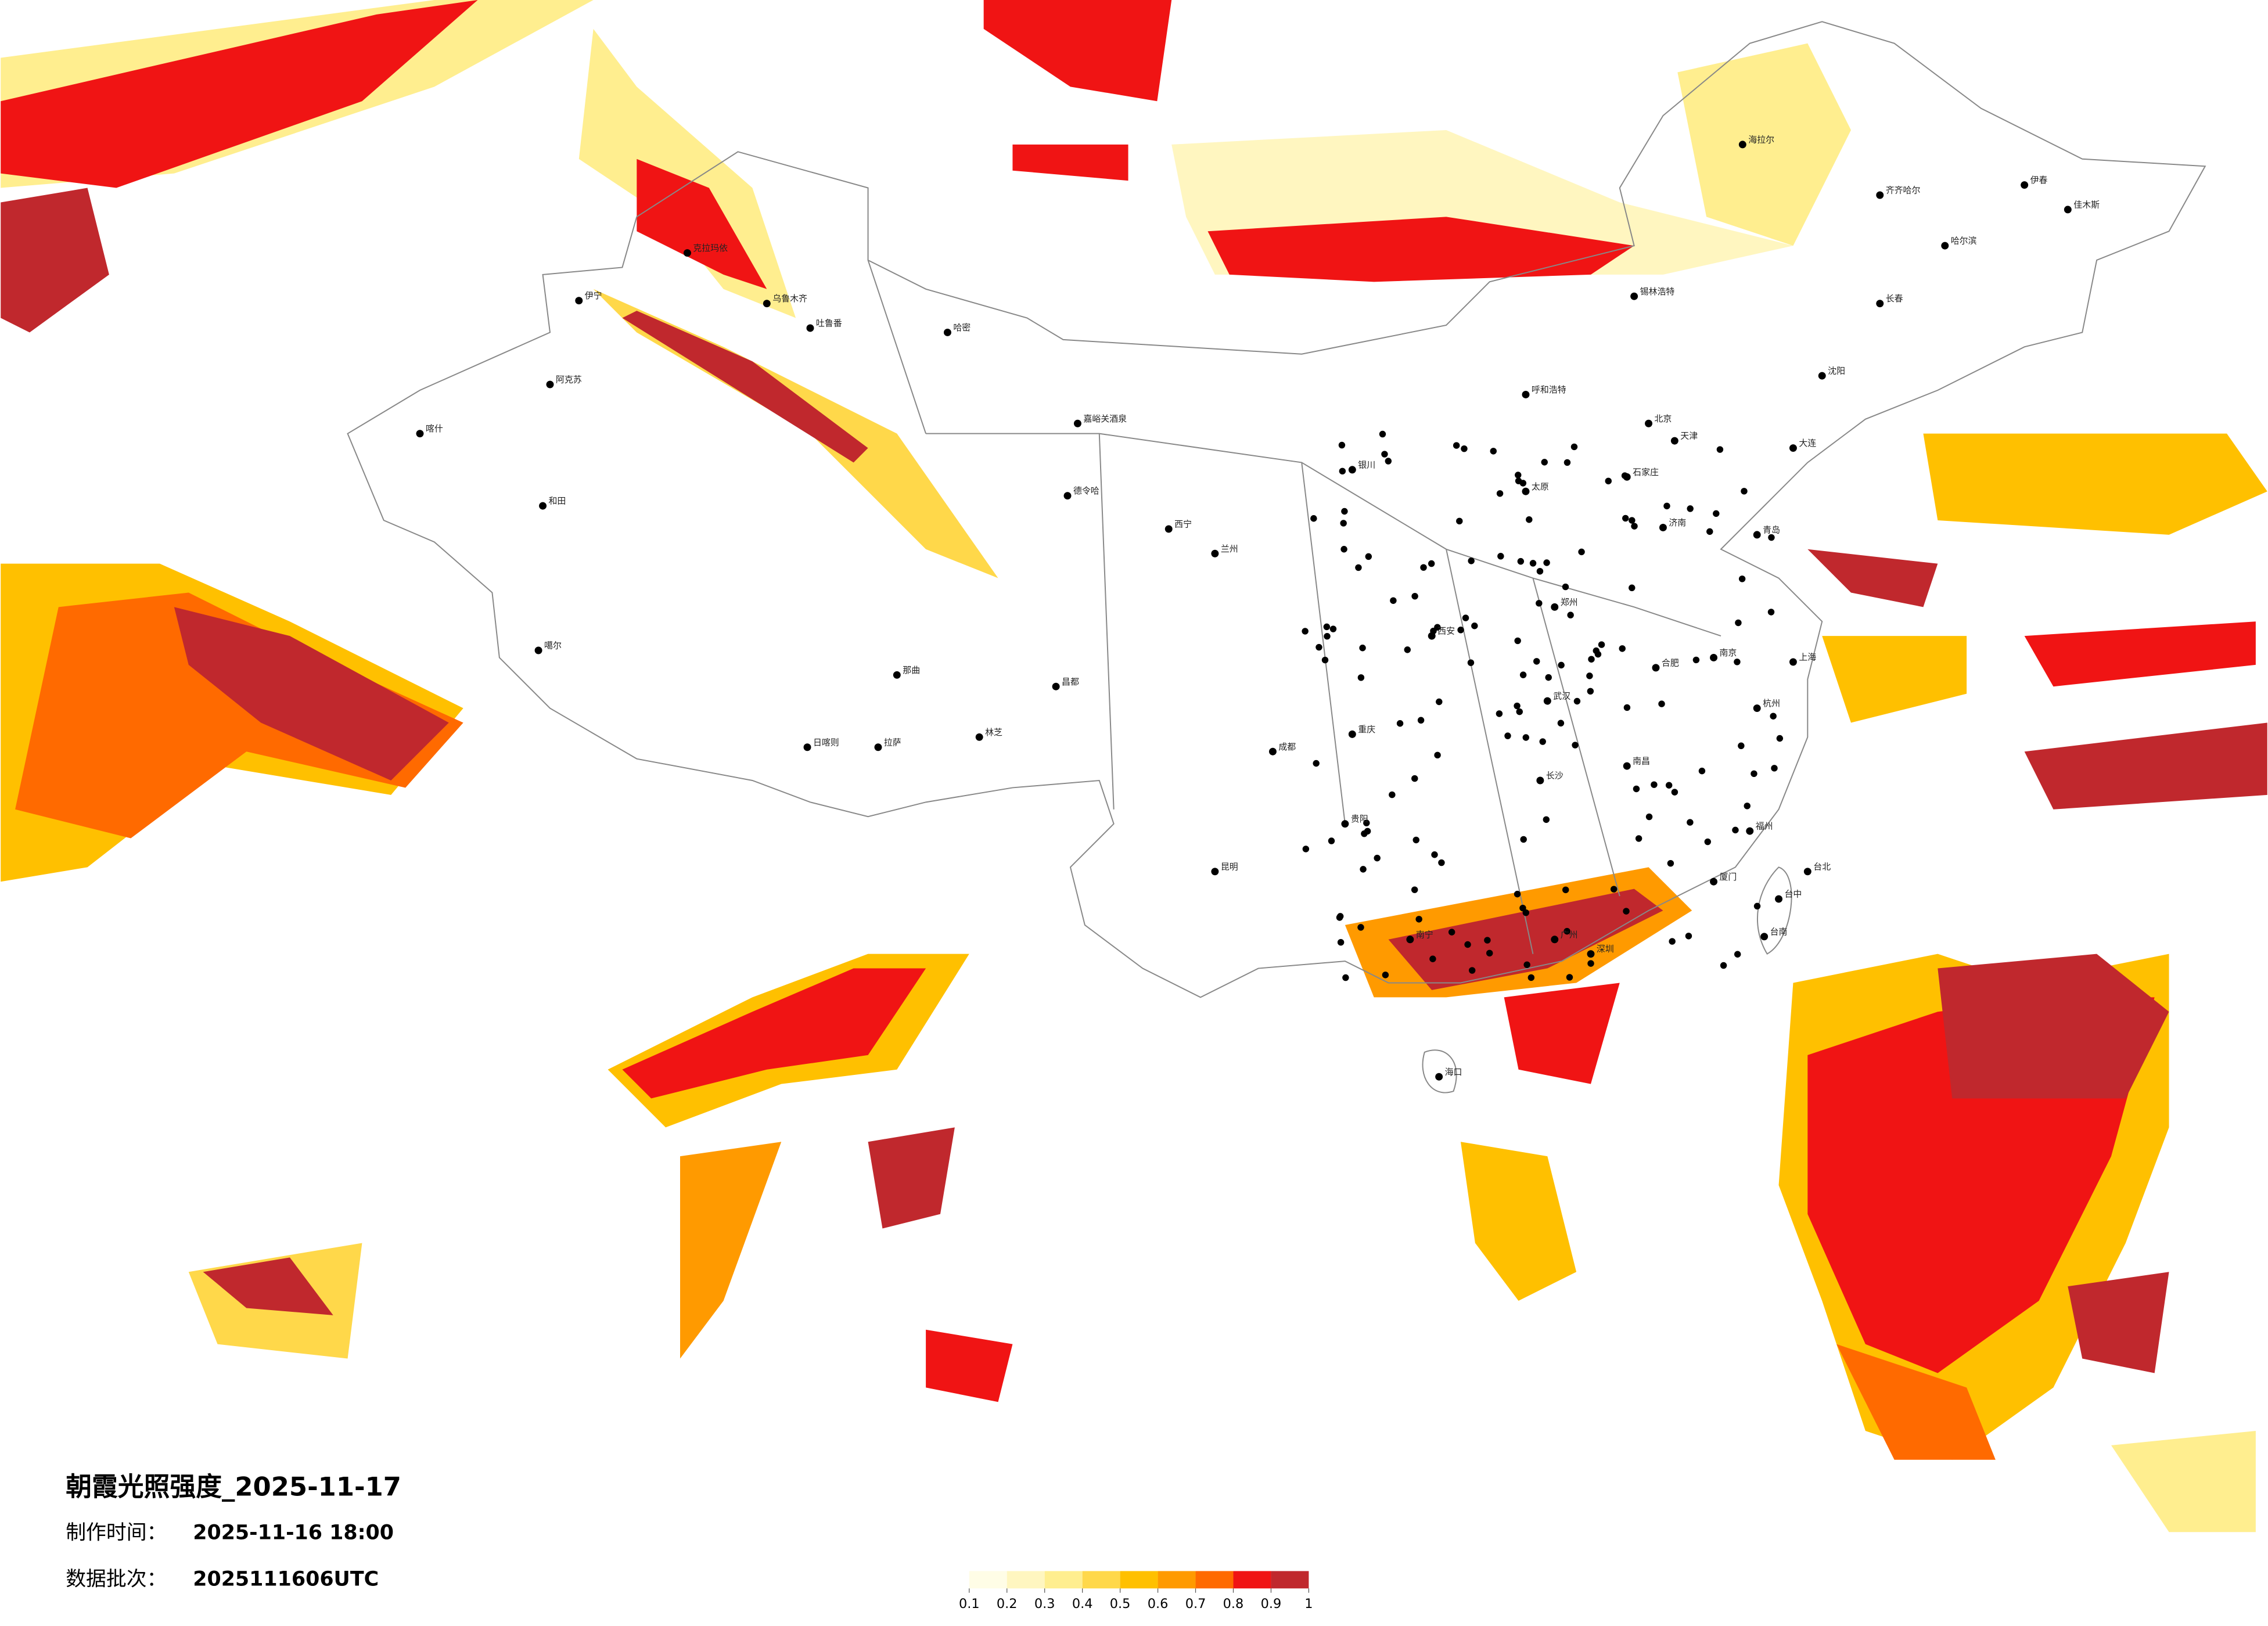  What do you see at coordinates (116, 1579) in the screenshot?
I see `batch-label: 数据批次：` at bounding box center [116, 1579].